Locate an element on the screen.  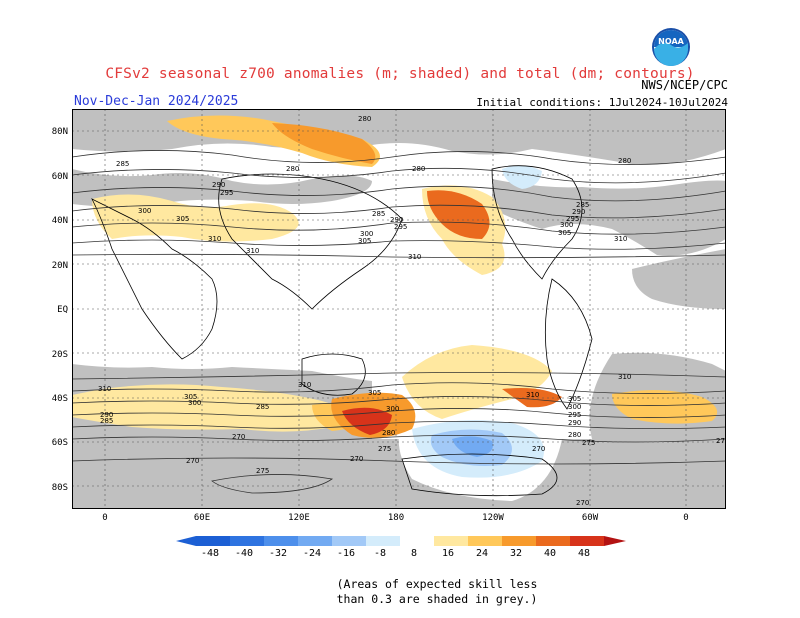
initial-conditions-label: Initial conditions: 1Jul2024-10Jul2024 is located at coordinates (602, 102).